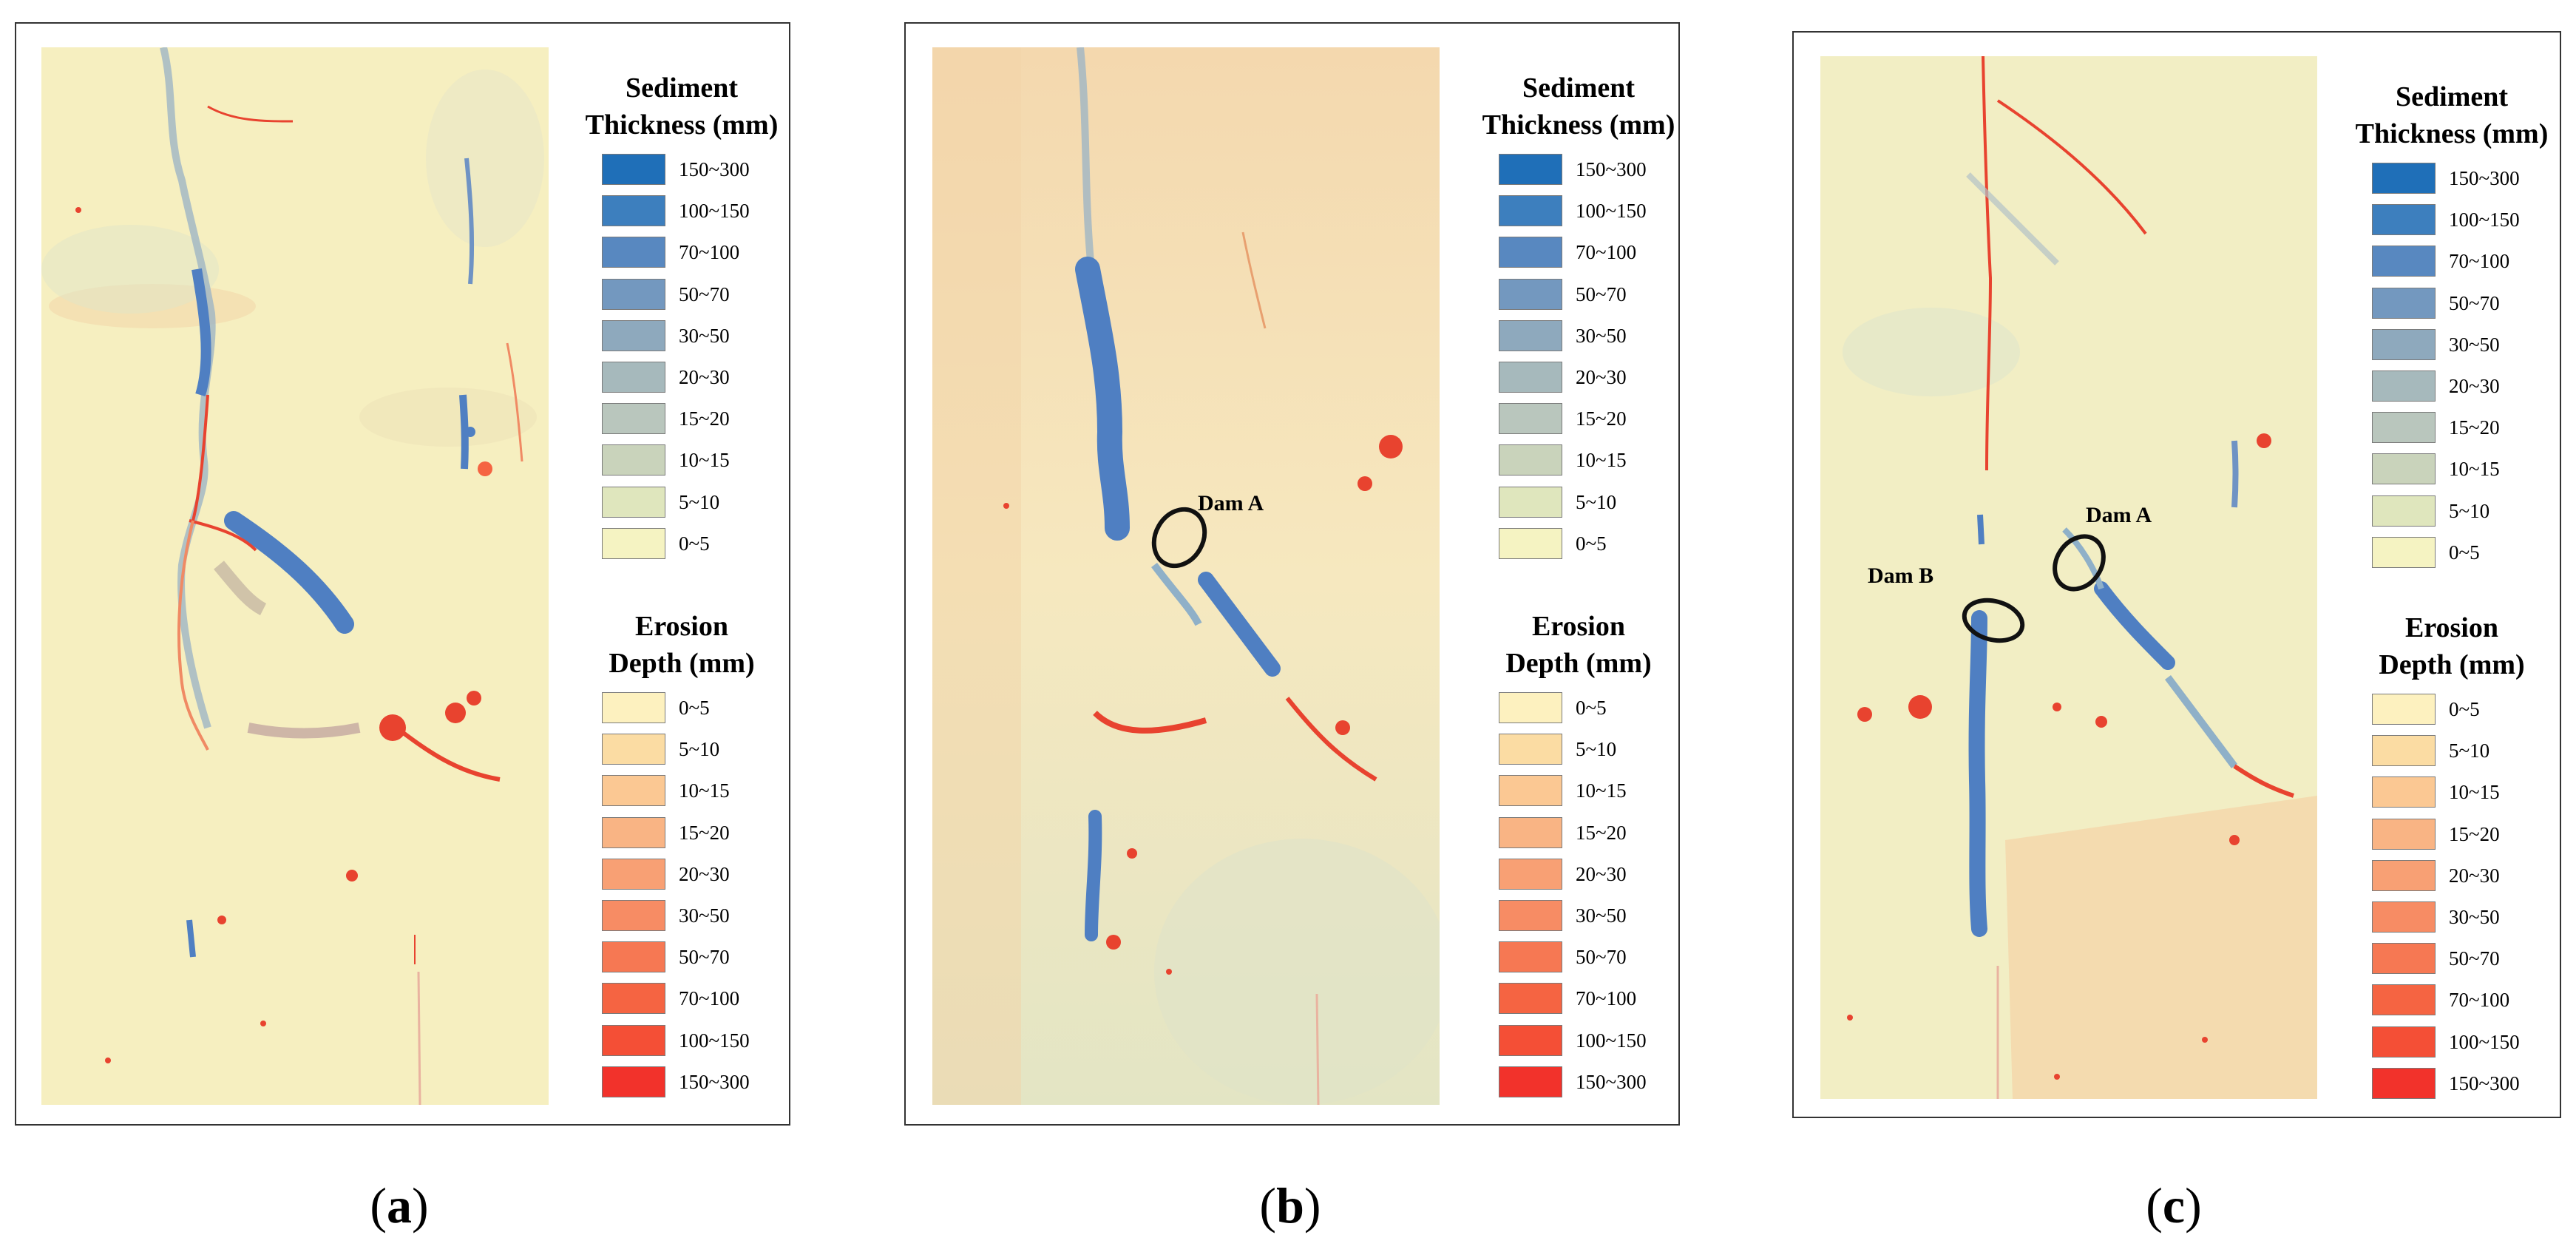 This screenshot has height=1252, width=2576. What do you see at coordinates (1901, 576) in the screenshot?
I see `dam-b-label: Dam B` at bounding box center [1901, 576].